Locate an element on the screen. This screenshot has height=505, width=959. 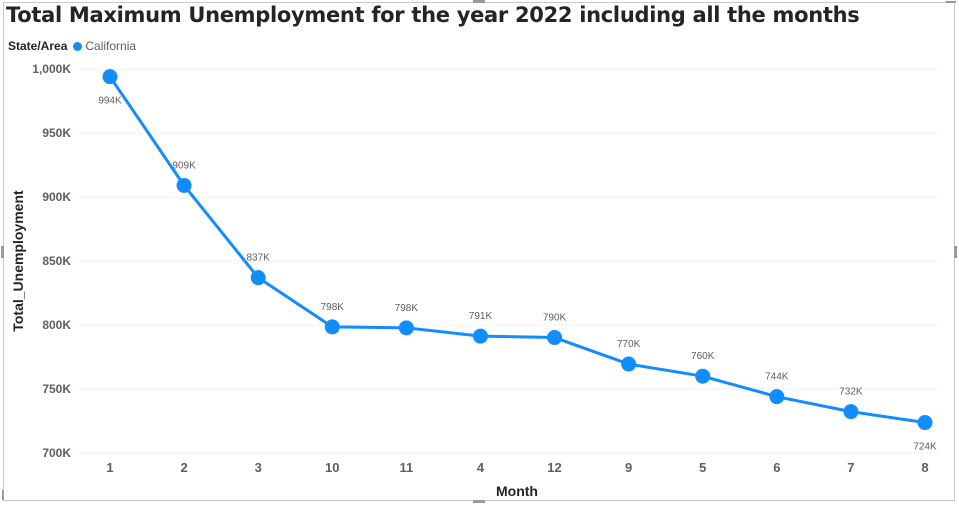
y-tick-label: 700K is located at coordinates (56, 453).